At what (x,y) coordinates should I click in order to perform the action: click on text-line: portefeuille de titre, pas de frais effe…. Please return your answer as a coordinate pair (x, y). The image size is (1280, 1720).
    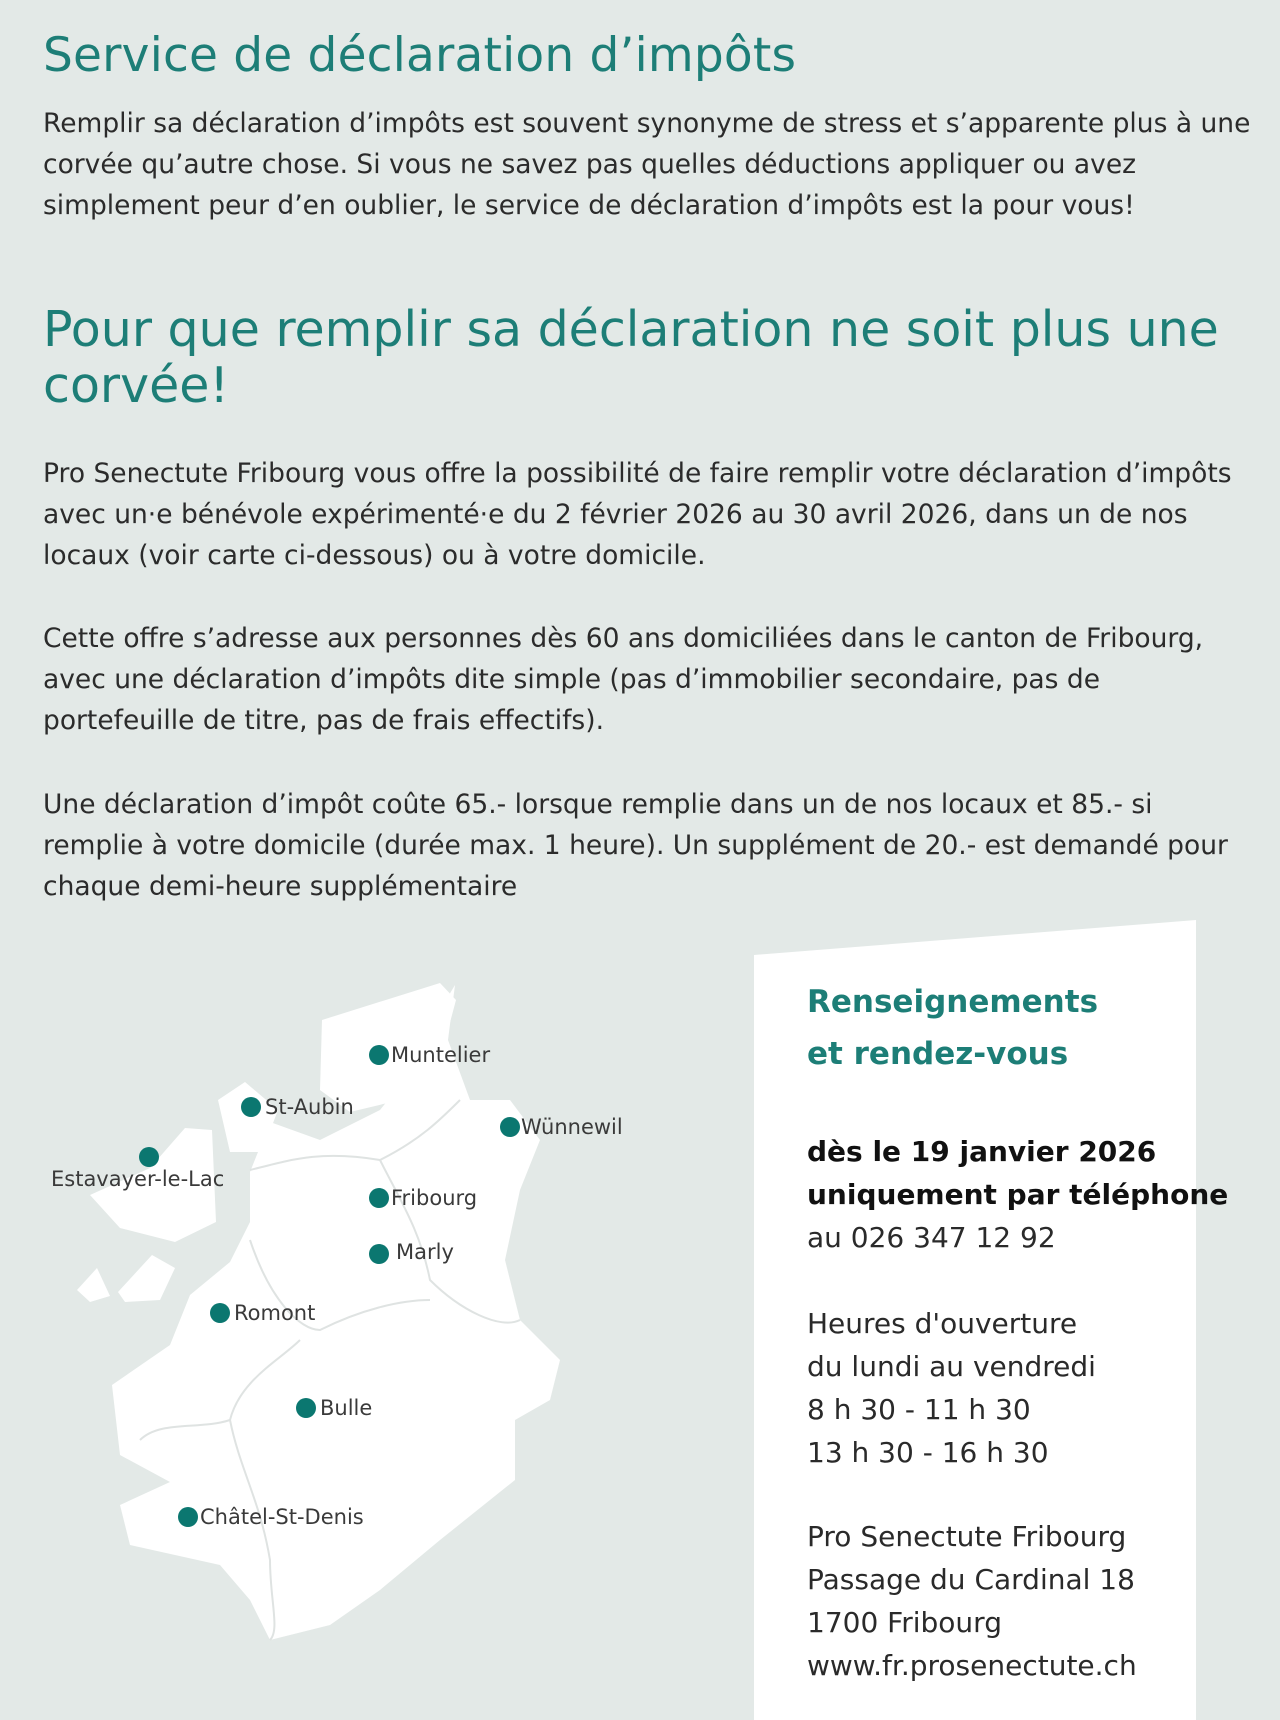
    Looking at the image, I should click on (324, 720).